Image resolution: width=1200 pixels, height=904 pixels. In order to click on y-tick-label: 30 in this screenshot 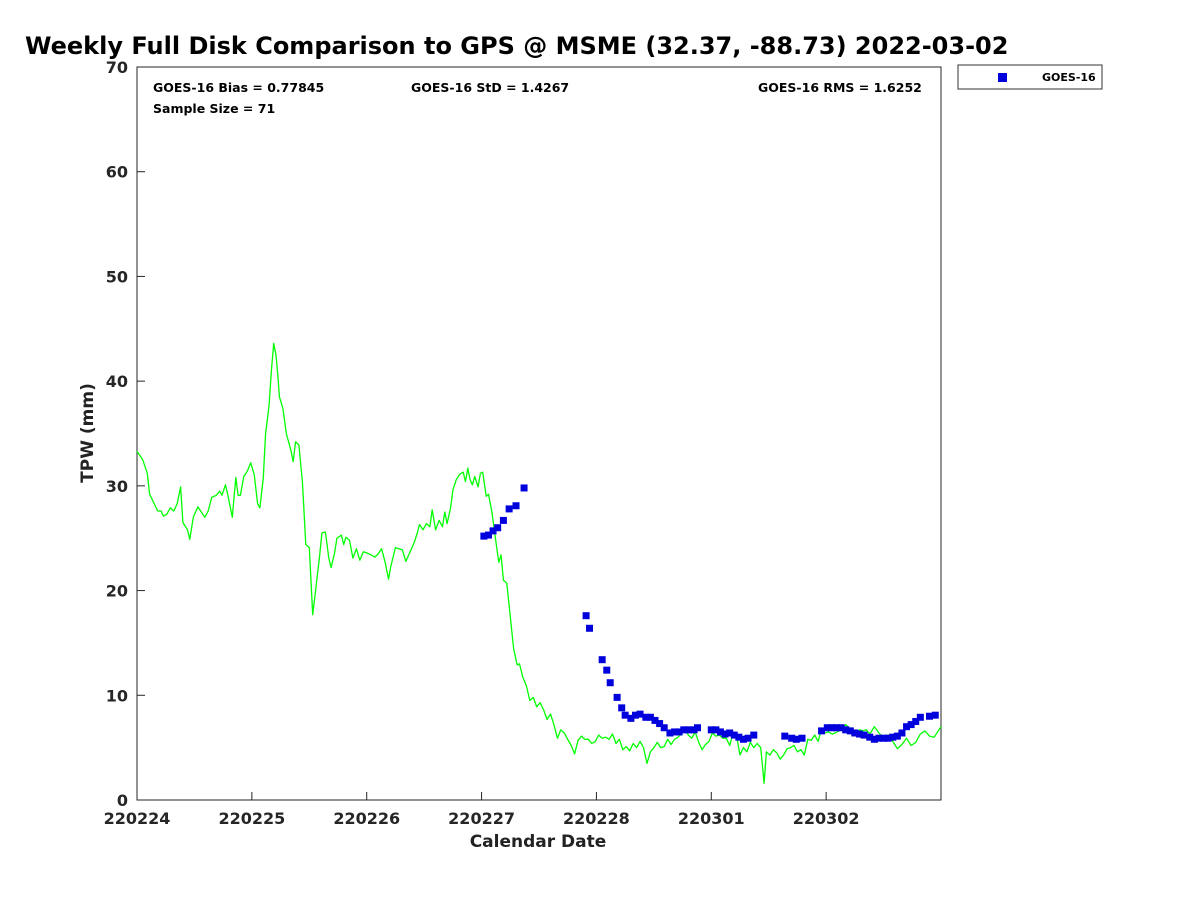, I will do `click(117, 486)`.